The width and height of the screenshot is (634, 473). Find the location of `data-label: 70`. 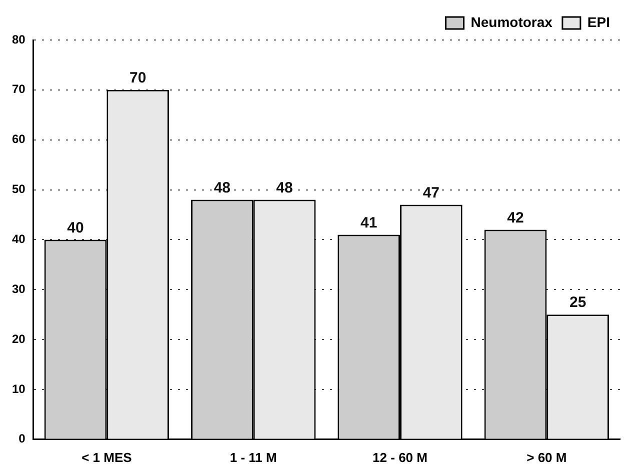

data-label: 70 is located at coordinates (138, 78).